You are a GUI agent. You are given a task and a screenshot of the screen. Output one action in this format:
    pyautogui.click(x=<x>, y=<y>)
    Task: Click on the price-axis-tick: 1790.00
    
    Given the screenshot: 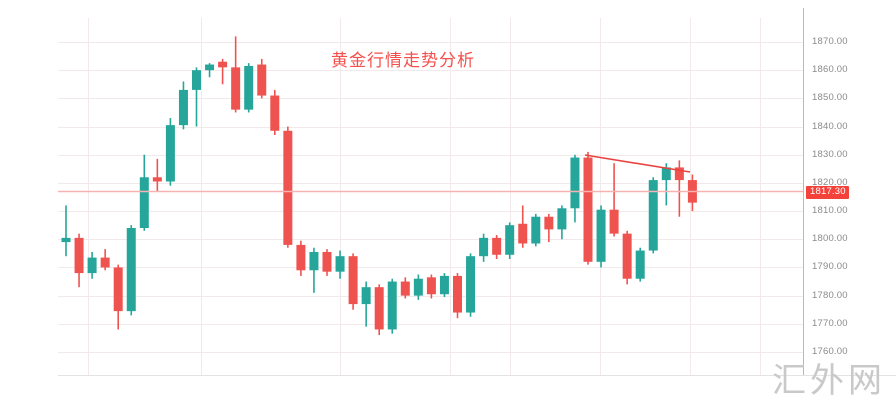 What is the action you would take?
    pyautogui.click(x=830, y=267)
    